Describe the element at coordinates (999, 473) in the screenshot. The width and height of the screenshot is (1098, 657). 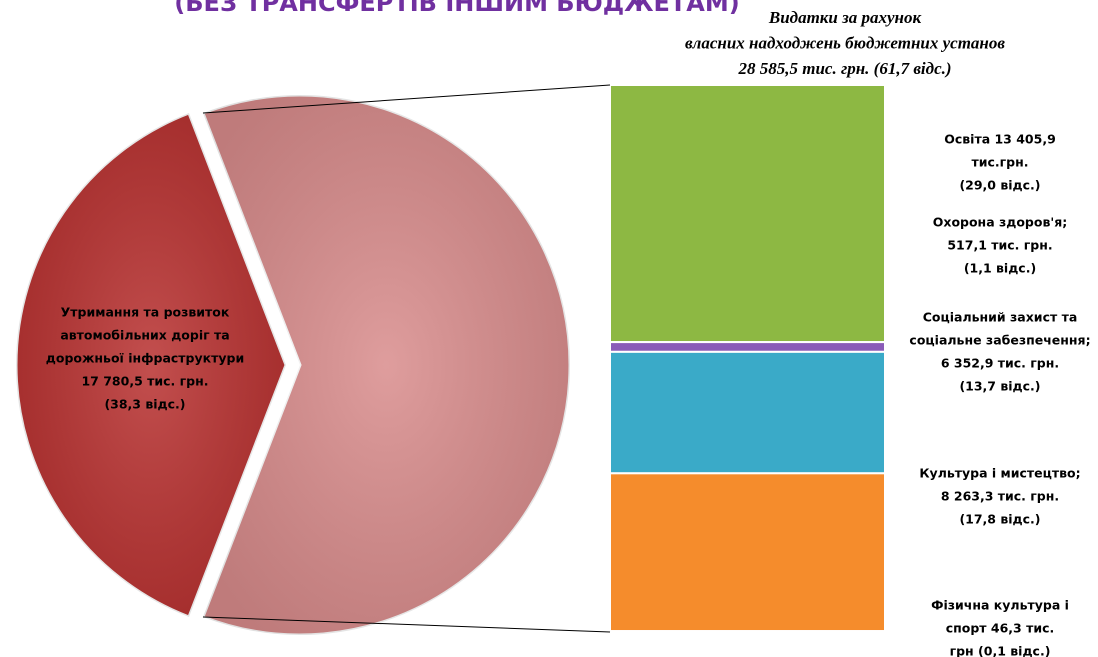
I see `data-label: Культура і мистецтво;` at that location.